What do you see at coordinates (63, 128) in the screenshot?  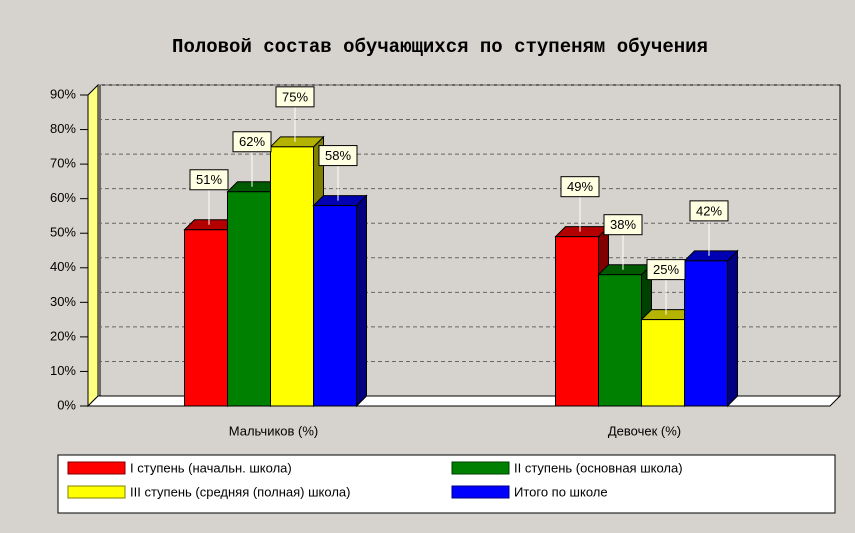 I see `y-tick-label: 80%` at bounding box center [63, 128].